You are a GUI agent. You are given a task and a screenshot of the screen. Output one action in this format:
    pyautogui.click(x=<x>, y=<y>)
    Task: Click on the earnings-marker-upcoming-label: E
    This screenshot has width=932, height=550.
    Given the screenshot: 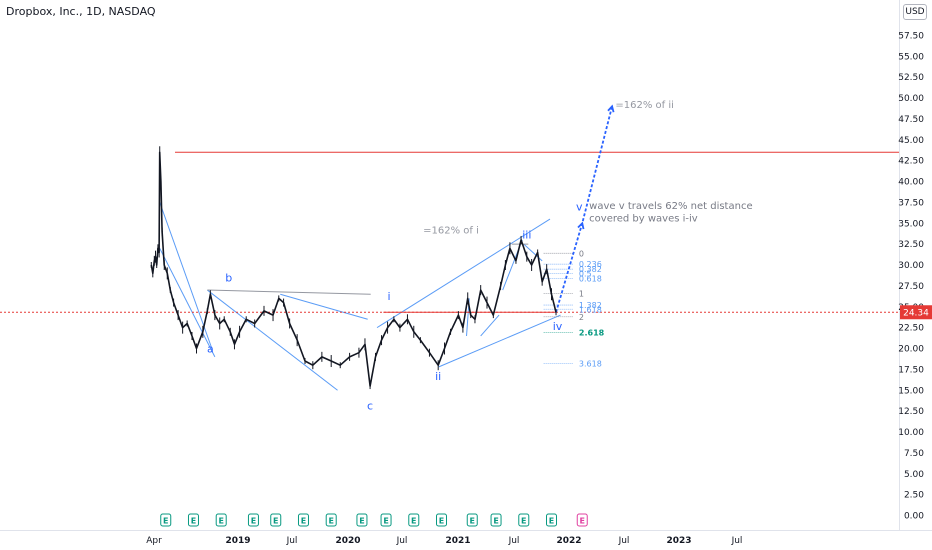 What is the action you would take?
    pyautogui.click(x=582, y=521)
    